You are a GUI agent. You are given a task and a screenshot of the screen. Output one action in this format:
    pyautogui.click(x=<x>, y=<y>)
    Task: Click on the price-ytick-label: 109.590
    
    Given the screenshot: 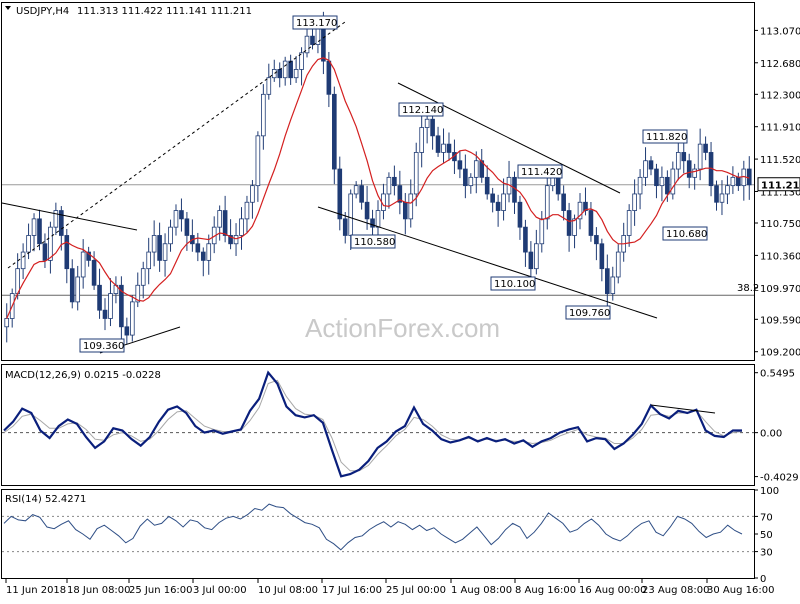 What is the action you would take?
    pyautogui.click(x=780, y=320)
    